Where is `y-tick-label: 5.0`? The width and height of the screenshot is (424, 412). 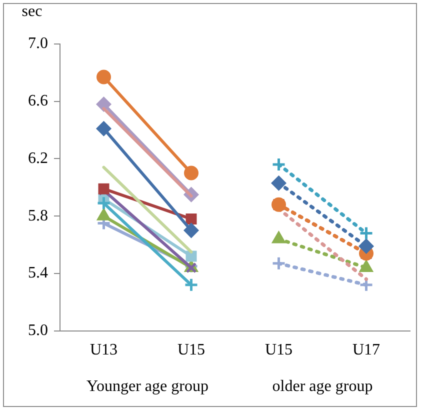 y-tick-label: 5.0 is located at coordinates (38, 331).